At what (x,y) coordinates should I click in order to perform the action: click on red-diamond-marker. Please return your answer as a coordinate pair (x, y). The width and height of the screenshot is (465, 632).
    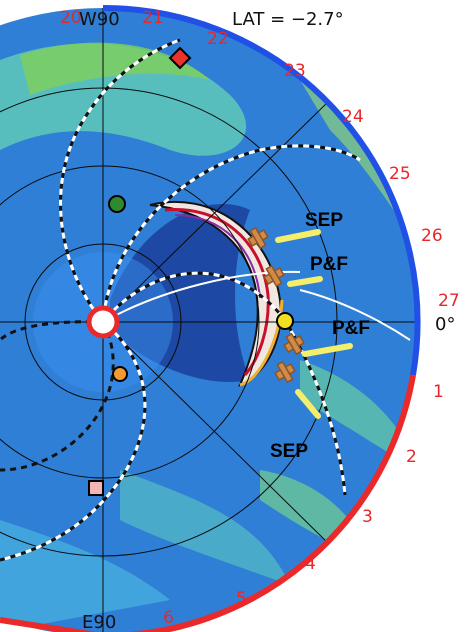
    Looking at the image, I should click on (180, 58).